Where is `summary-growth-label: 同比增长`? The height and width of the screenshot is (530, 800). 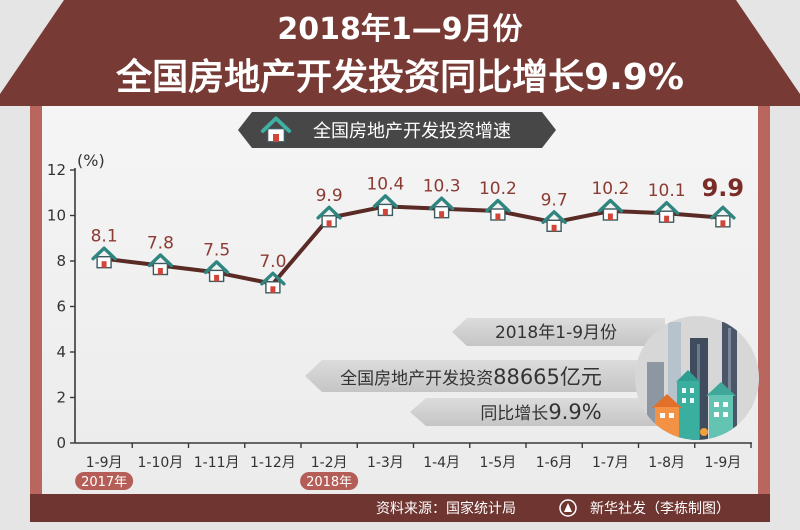
summary-growth-label: 同比增长 is located at coordinates (514, 414).